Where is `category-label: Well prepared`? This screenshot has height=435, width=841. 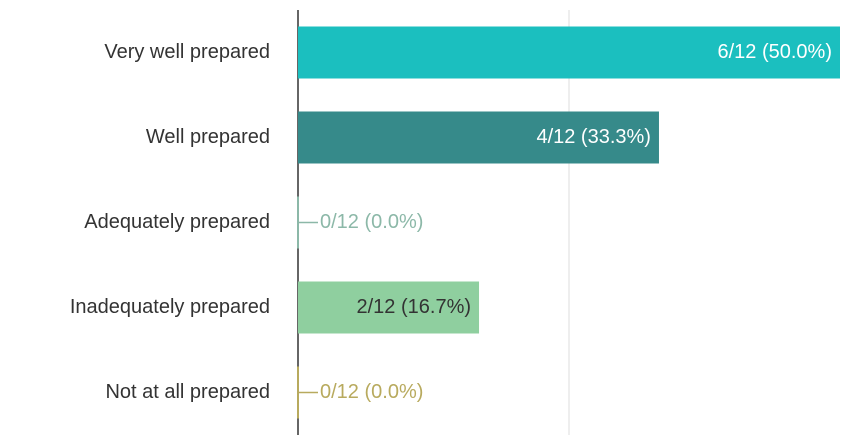 category-label: Well prepared is located at coordinates (208, 137).